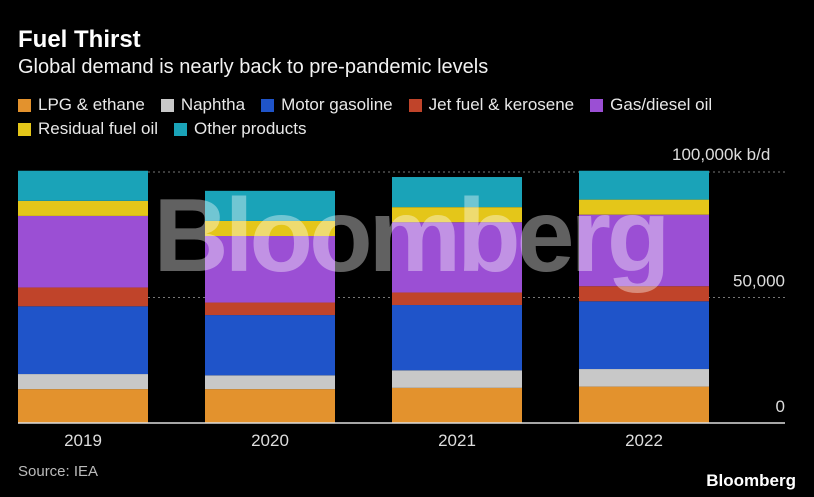 This screenshot has height=497, width=814. I want to click on legend-swatch-lpg-ethane, so click(24, 105).